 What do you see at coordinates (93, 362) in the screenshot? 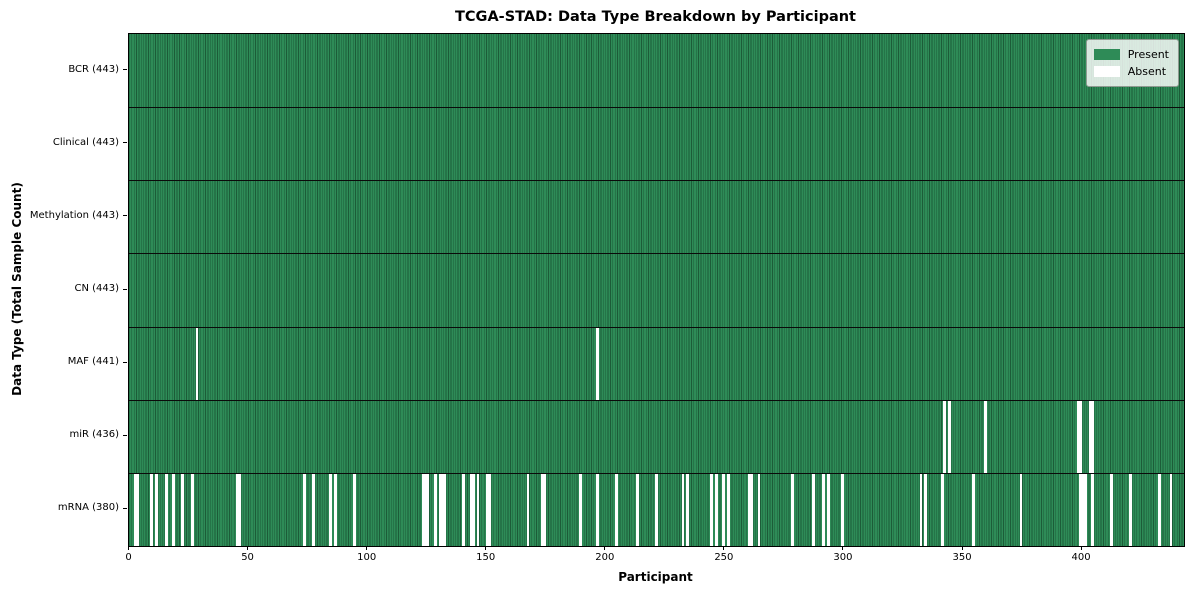
I see `y-tick-label: MAF (441)` at bounding box center [93, 362].